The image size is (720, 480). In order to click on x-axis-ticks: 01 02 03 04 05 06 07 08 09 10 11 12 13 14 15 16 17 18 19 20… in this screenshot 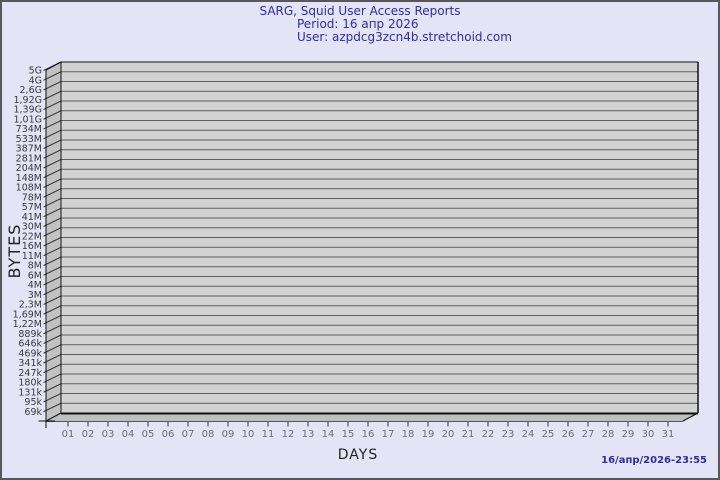, I will do `click(368, 430)`.